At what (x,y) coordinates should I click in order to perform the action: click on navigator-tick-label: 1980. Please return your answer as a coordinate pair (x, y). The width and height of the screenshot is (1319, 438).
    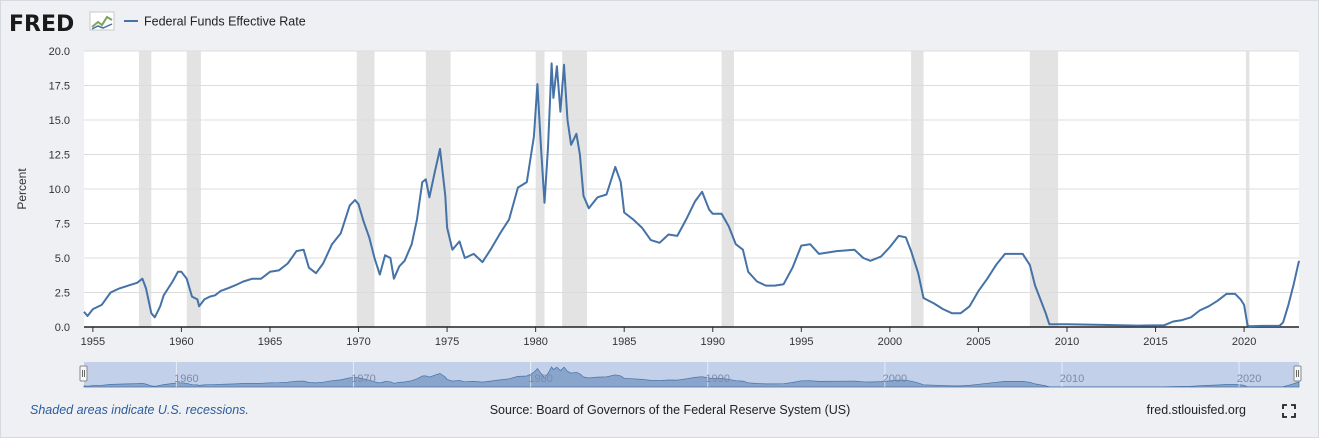
    Looking at the image, I should click on (540, 379).